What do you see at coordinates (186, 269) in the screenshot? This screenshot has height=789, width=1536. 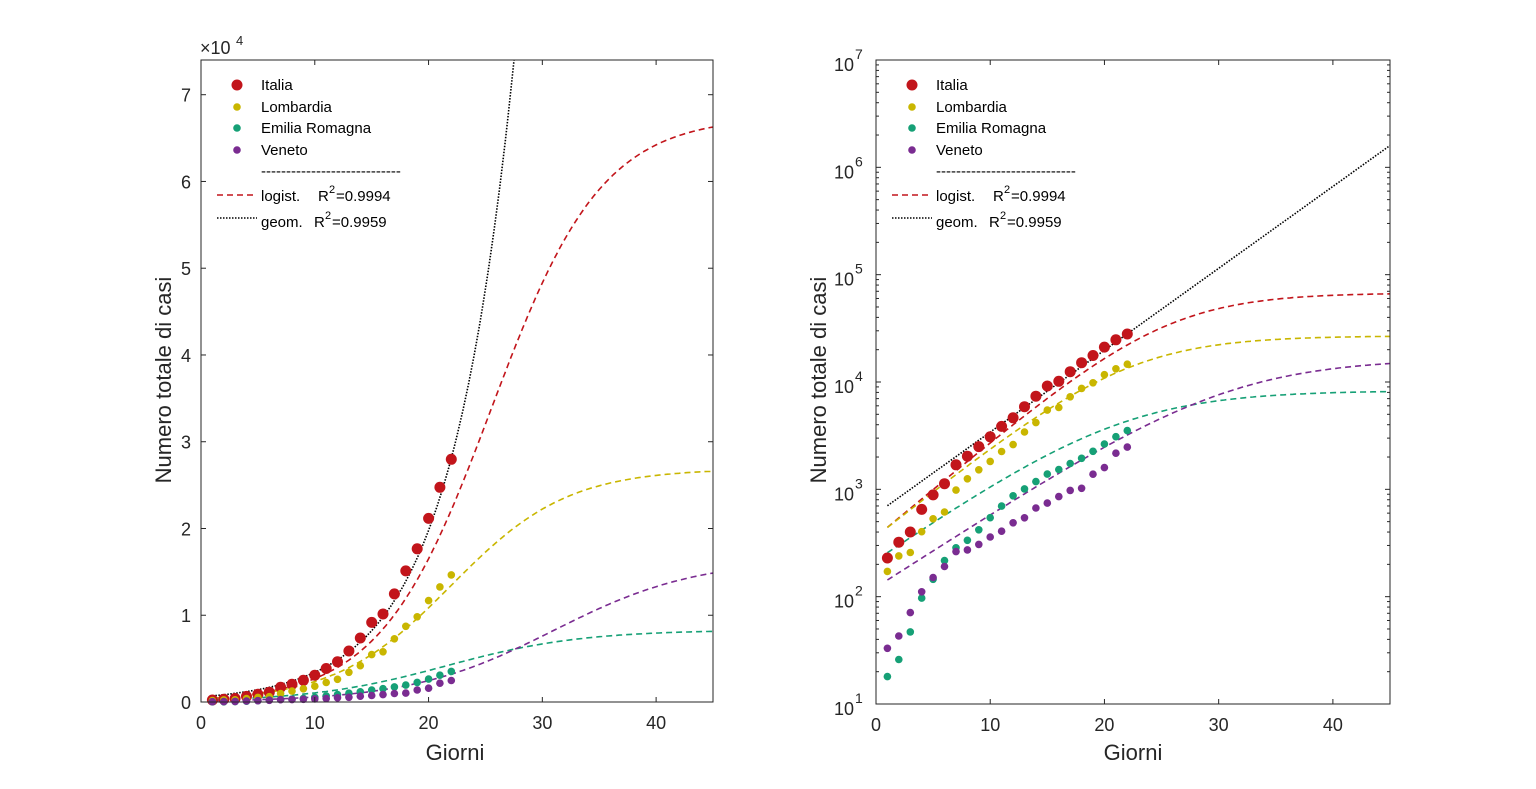 I see `y-tick-label: 5` at bounding box center [186, 269].